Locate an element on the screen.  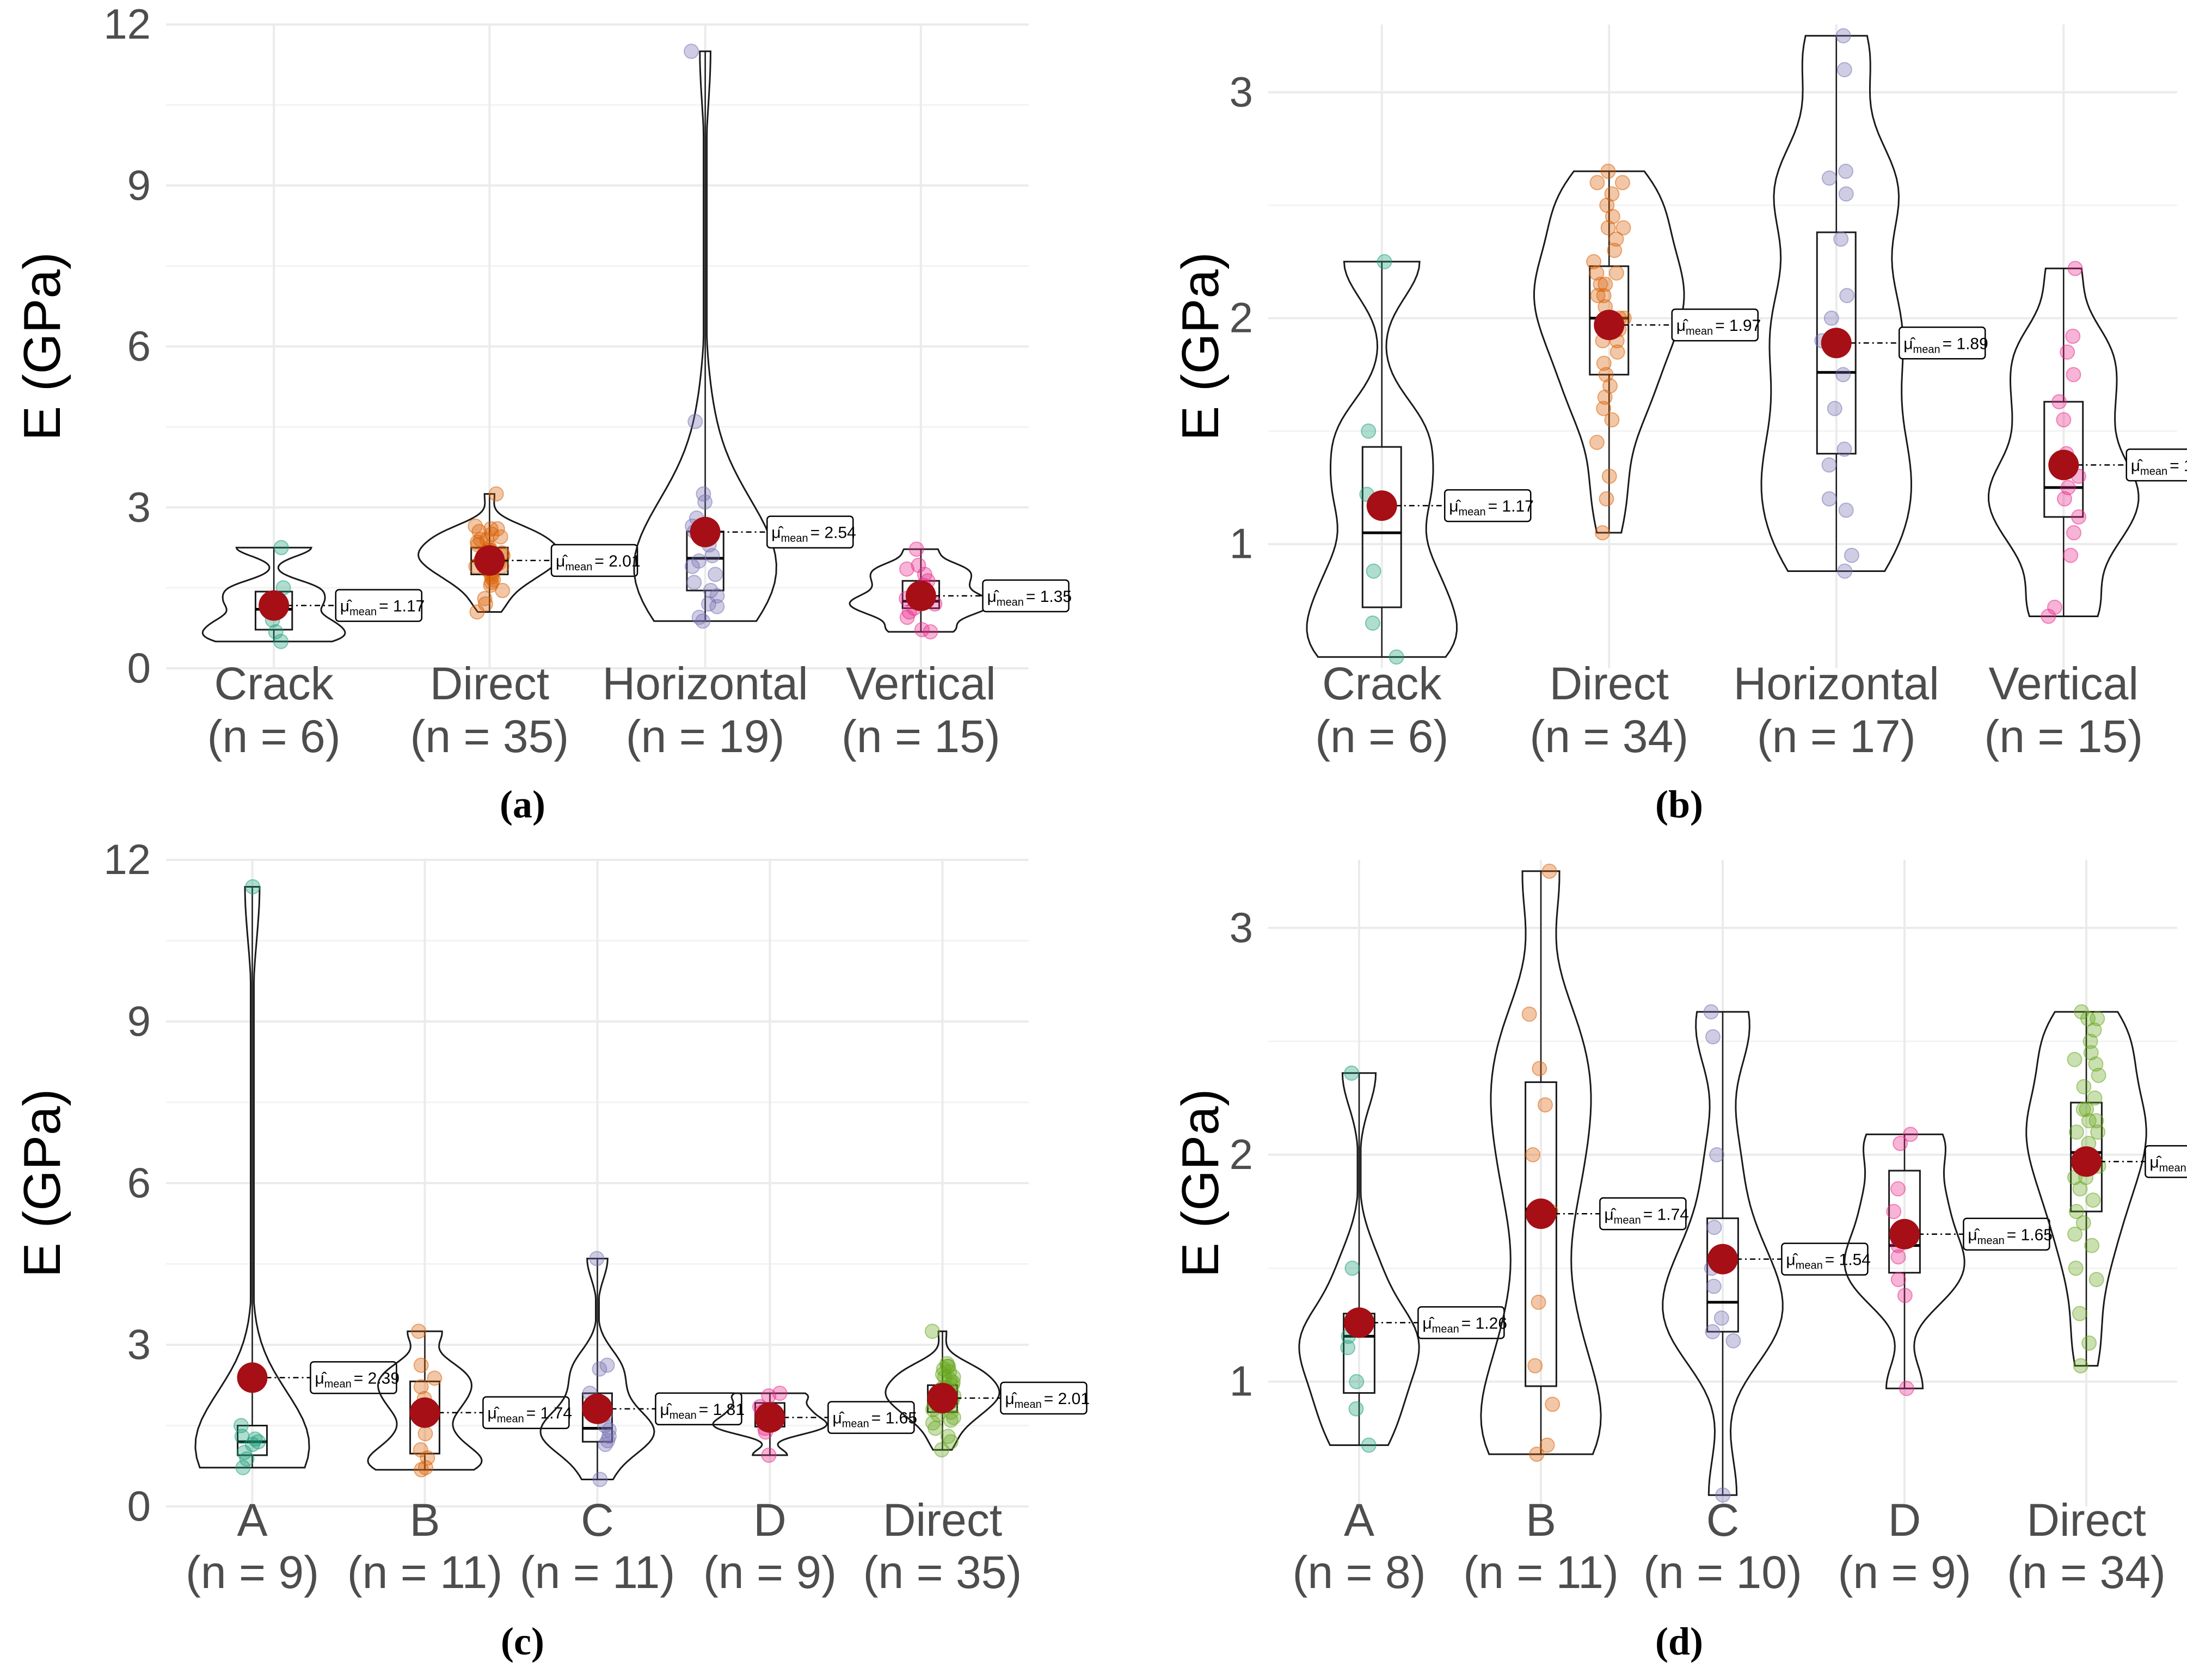
mean-label: μ̂mean = 2.39 is located at coordinates (357, 1379).